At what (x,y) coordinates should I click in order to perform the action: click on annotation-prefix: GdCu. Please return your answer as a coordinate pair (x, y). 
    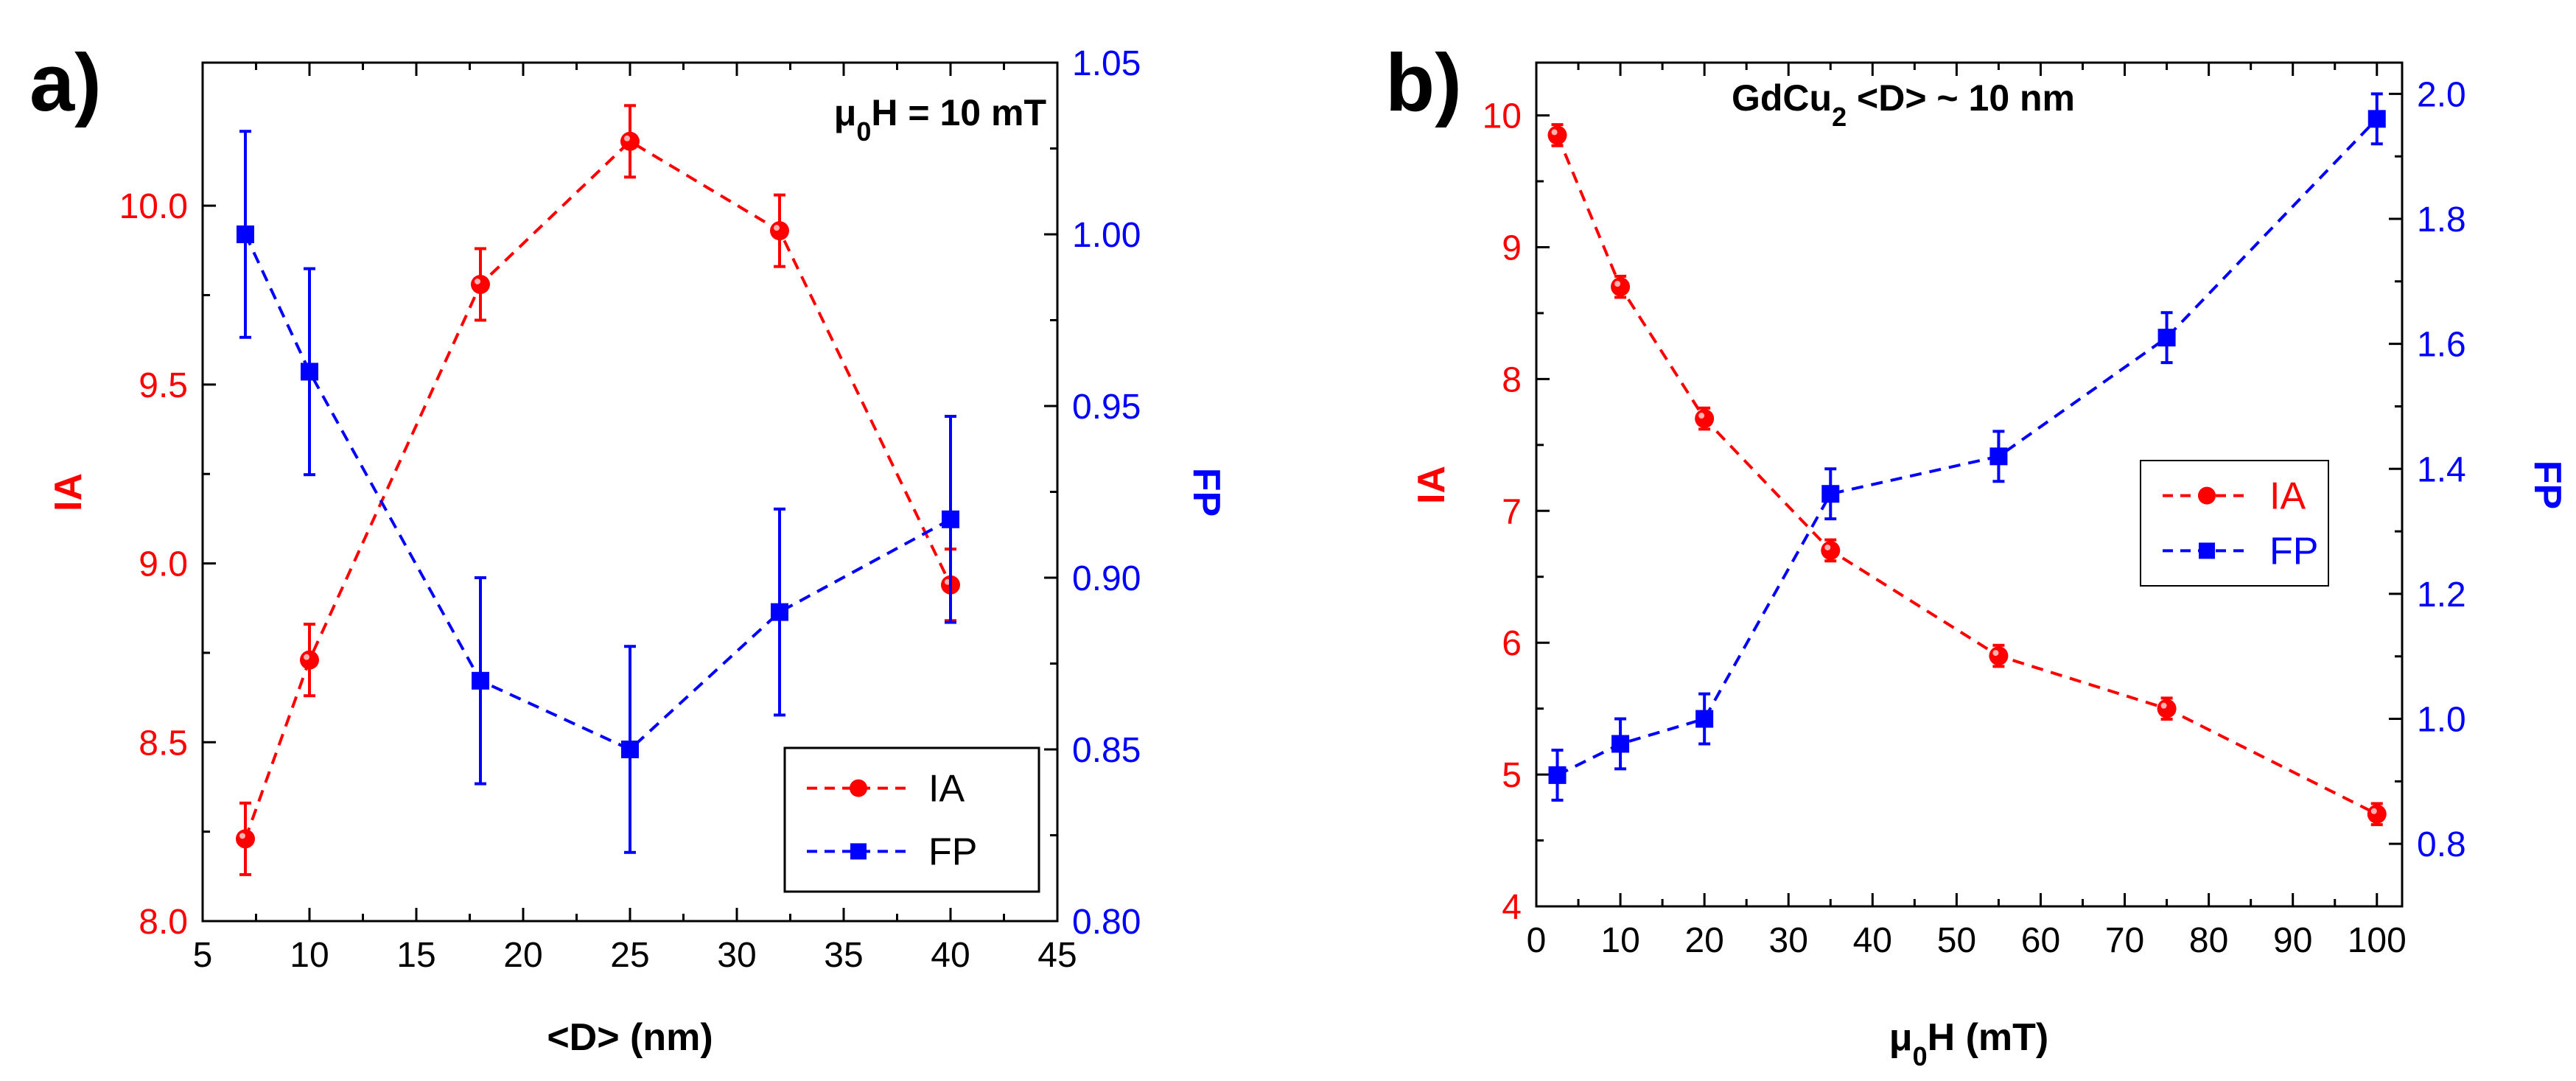
    Looking at the image, I should click on (1782, 98).